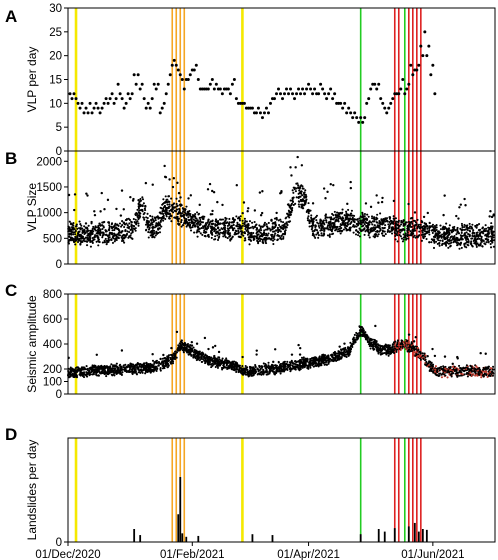  Describe the element at coordinates (59, 395) in the screenshot. I see `y-tick-label: 0` at that location.